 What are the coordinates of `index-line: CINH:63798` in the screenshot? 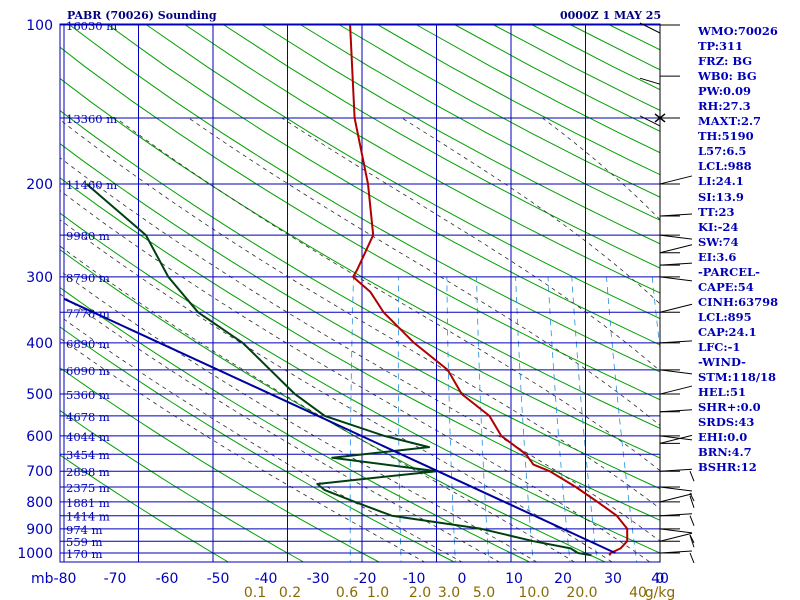 It's located at (738, 301).